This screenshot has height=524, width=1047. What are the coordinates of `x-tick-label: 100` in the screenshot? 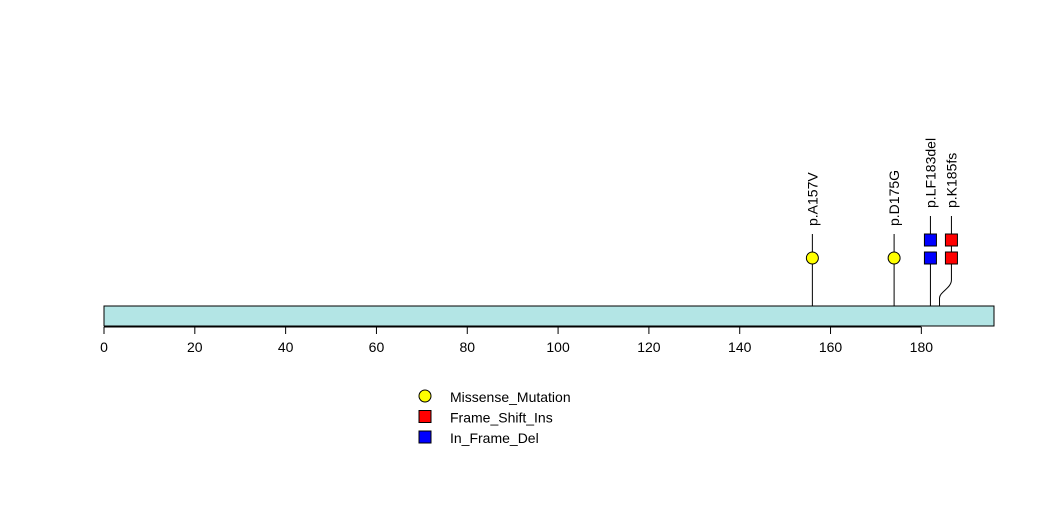 It's located at (558, 347).